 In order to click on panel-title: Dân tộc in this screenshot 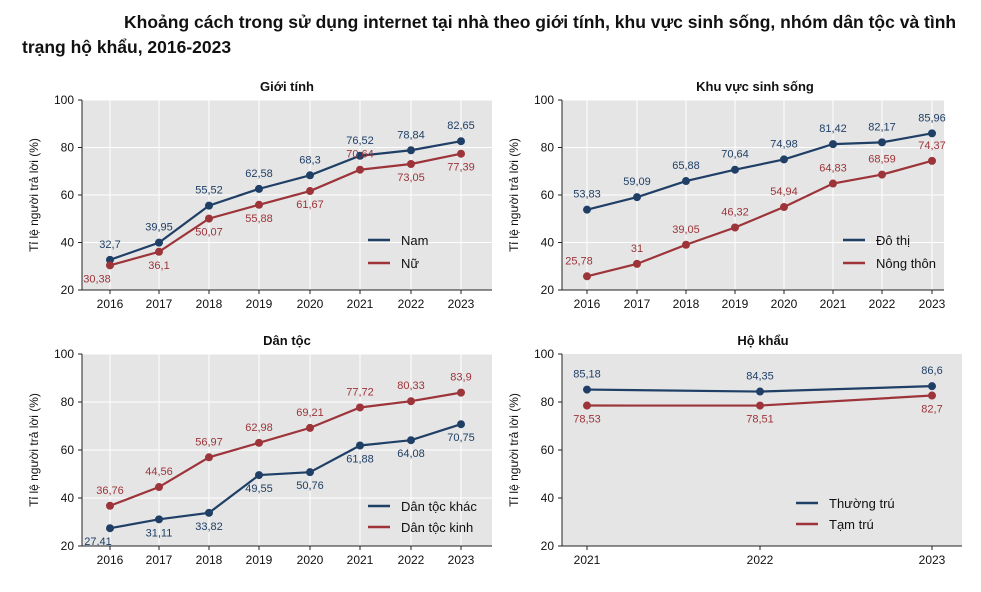, I will do `click(287, 340)`.